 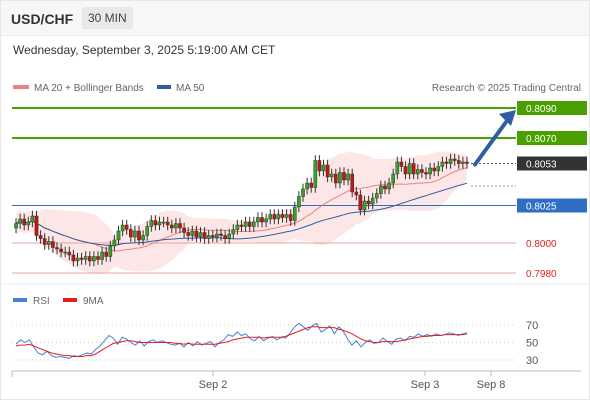 I want to click on rsi-tick-label: 50, so click(x=532, y=344).